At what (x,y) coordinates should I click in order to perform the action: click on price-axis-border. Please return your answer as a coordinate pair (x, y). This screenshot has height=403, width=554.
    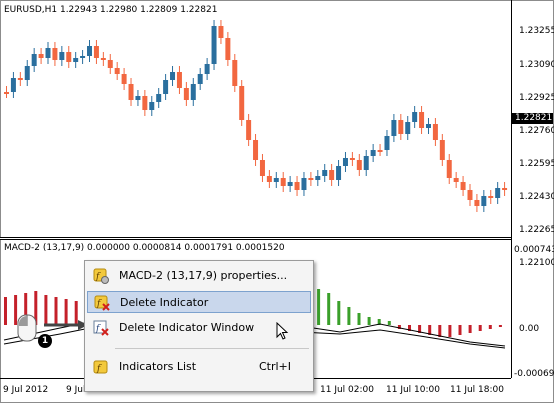
    Looking at the image, I should click on (511, 189).